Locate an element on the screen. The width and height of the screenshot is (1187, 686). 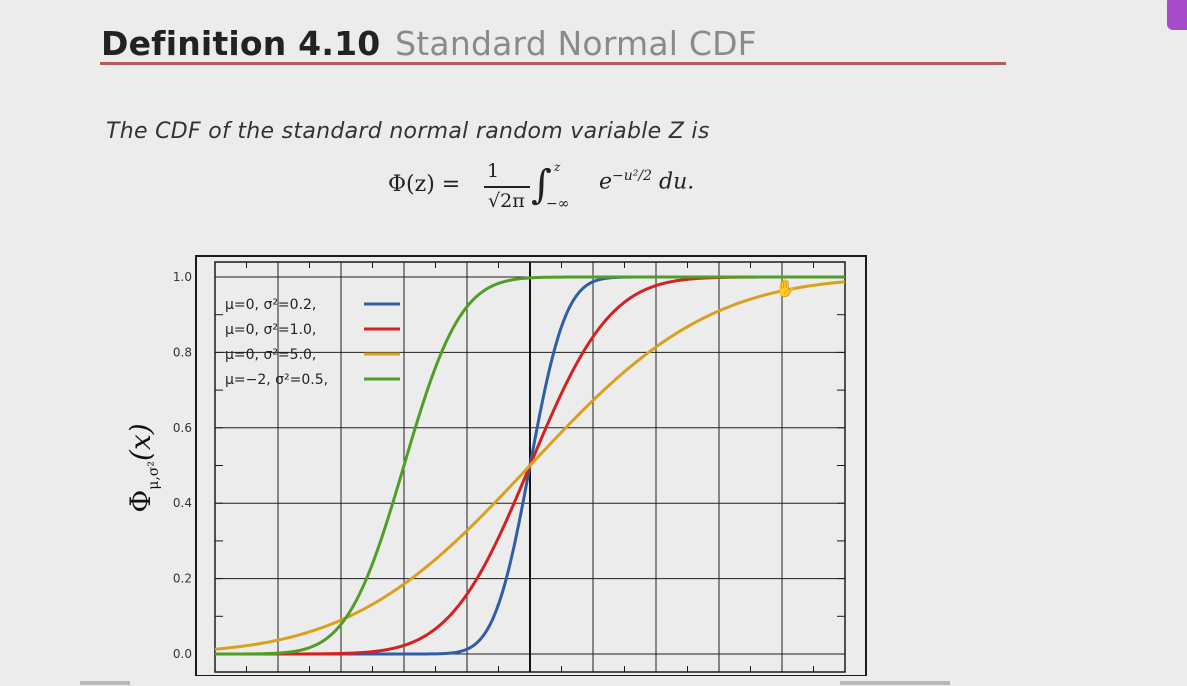
formula-frac-bar is located at coordinates (507, 187).